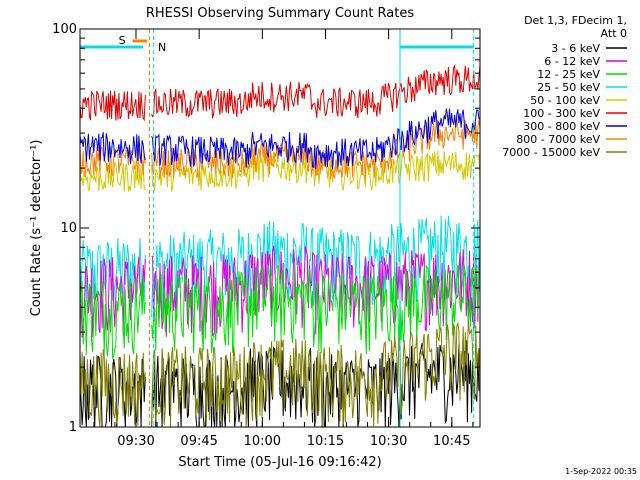 This screenshot has width=640, height=480. I want to click on y-tick-label: 1, so click(73, 427).